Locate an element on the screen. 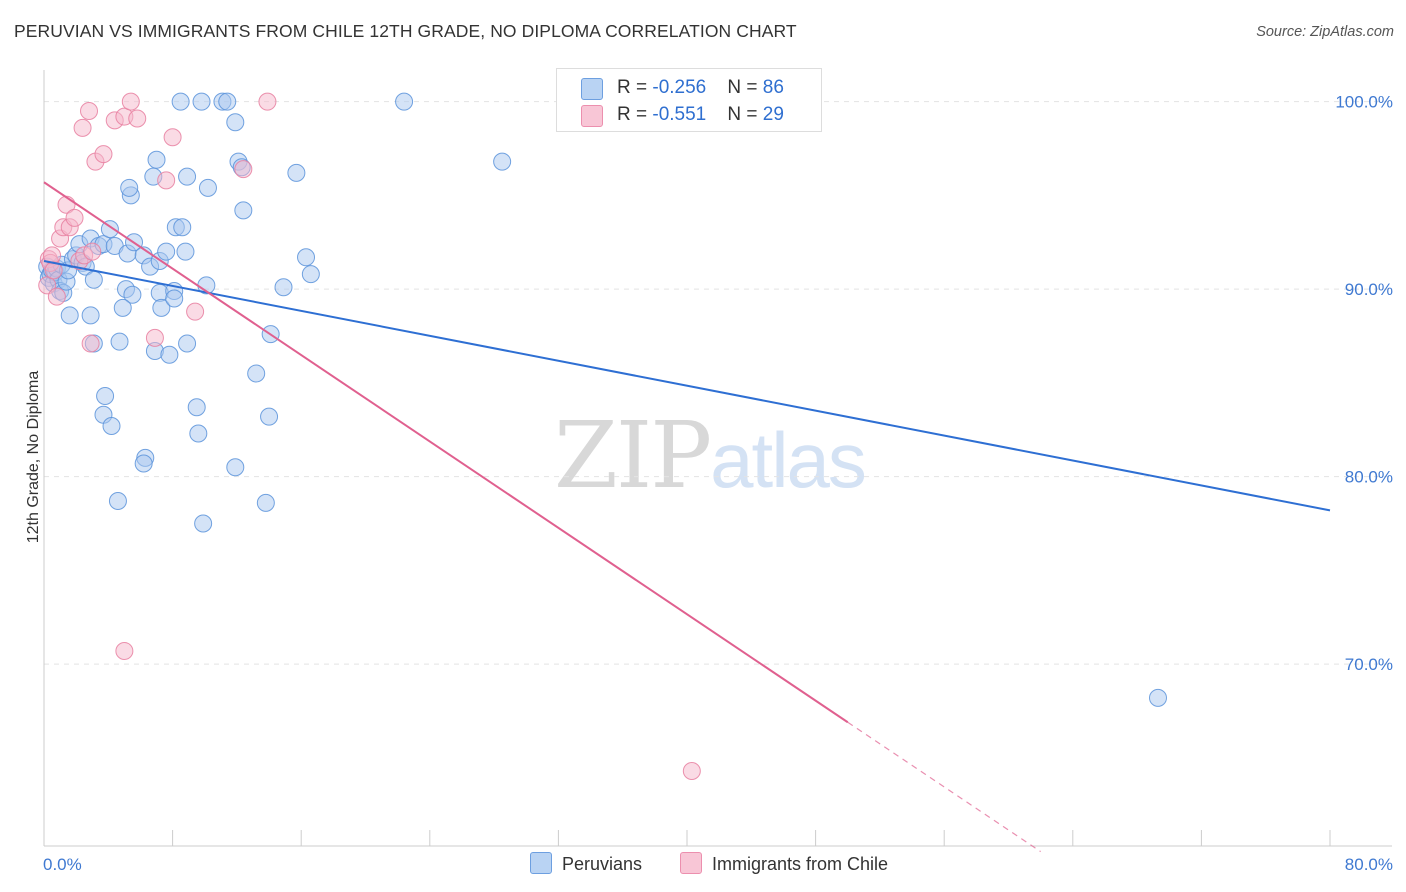 The width and height of the screenshot is (1406, 892). legend-text-peruvians: R = -0.256 N = 86 is located at coordinates (700, 88).